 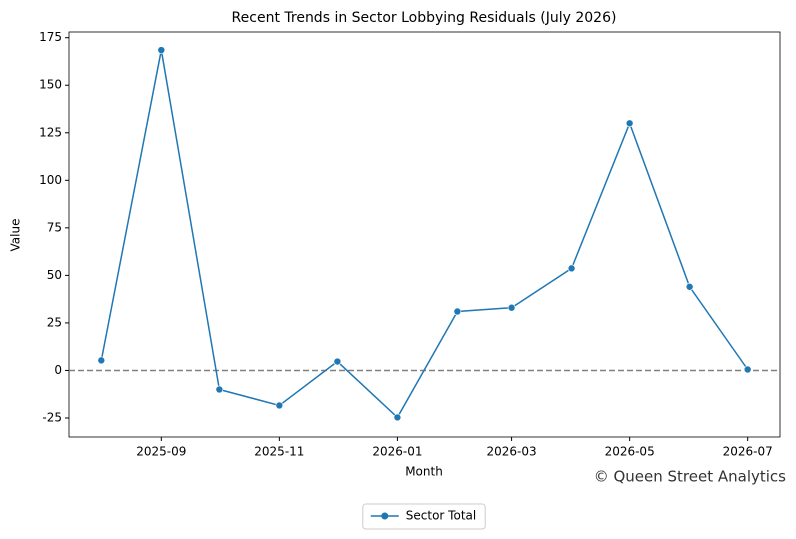 I want to click on y-tick-label: 50, so click(x=54, y=275).